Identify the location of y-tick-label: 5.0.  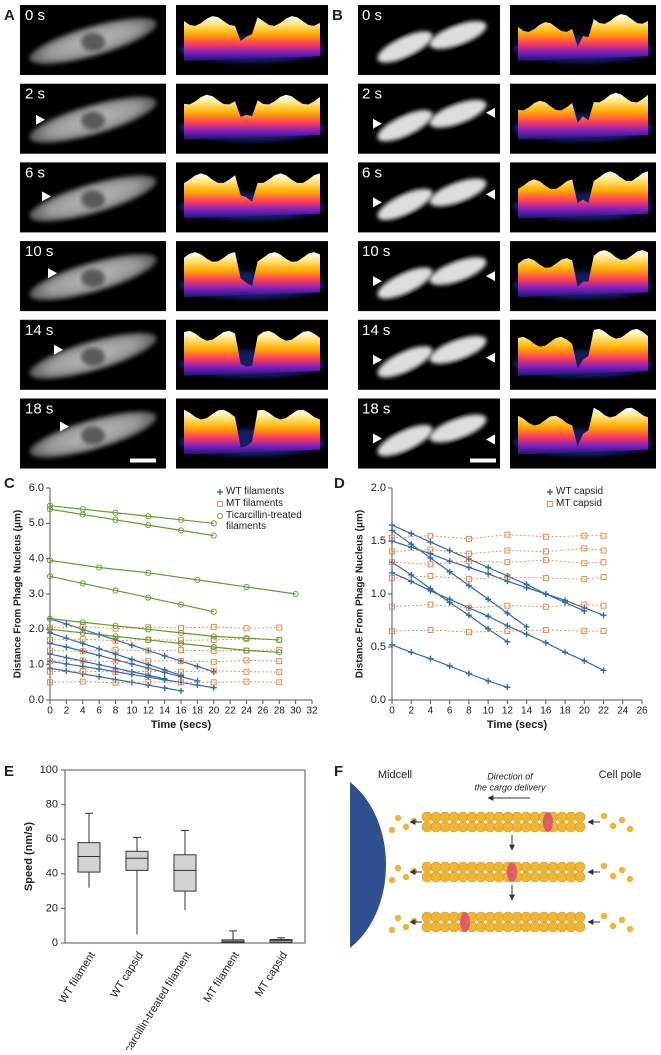
(36, 523).